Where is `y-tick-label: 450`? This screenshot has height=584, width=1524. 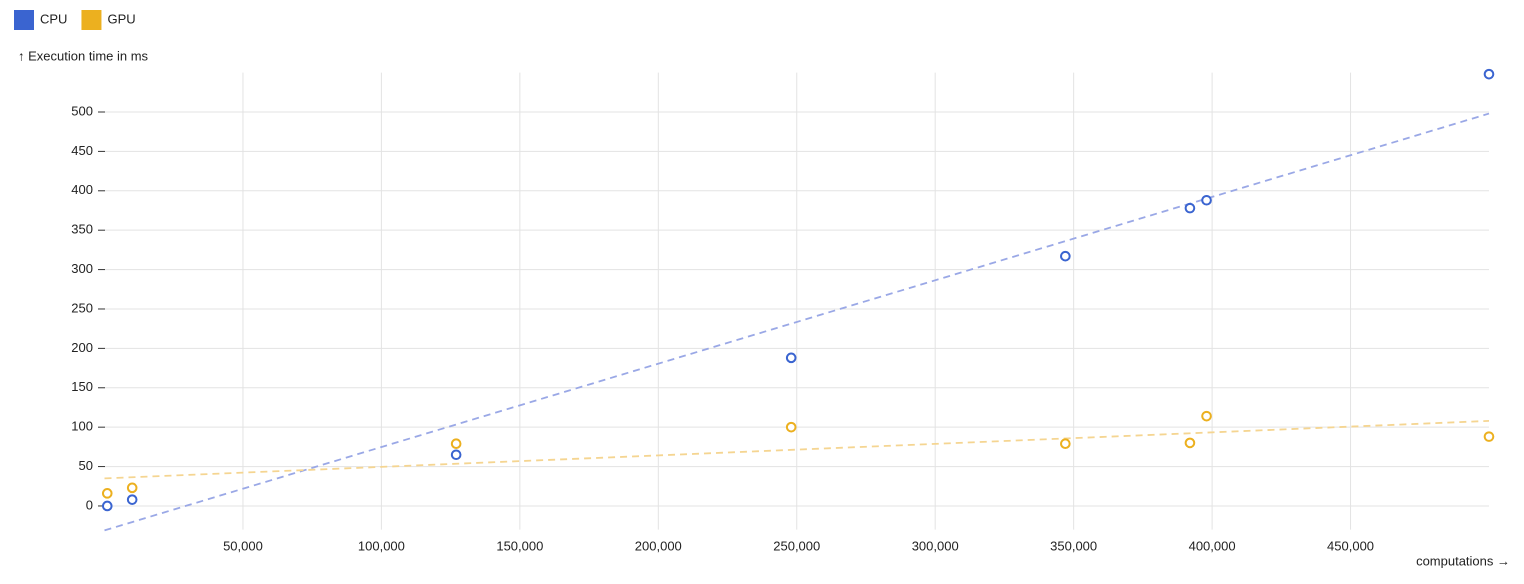
y-tick-label: 450 is located at coordinates (82, 150).